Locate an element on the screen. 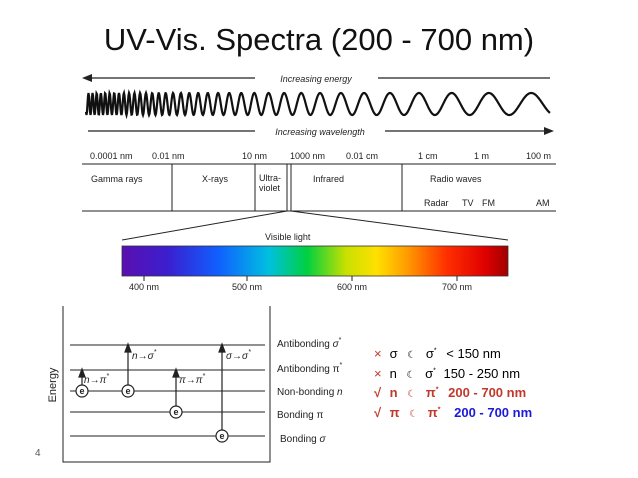 The width and height of the screenshot is (638, 478). level-label-bonding-pi: Bonding π is located at coordinates (300, 415).